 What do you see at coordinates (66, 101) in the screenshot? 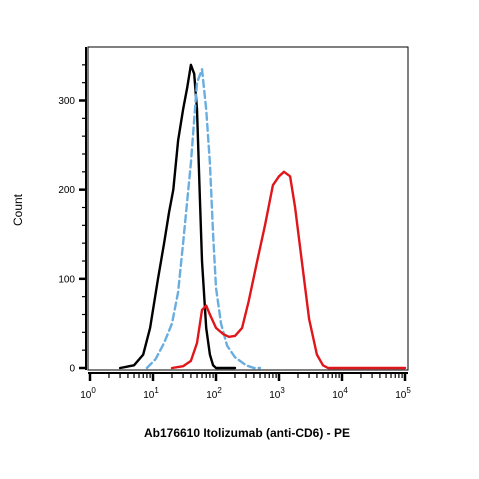
I see `y-tick-label: 300` at bounding box center [66, 101].